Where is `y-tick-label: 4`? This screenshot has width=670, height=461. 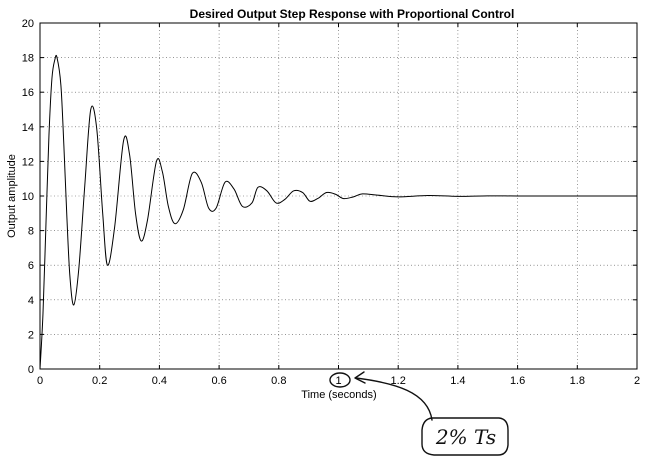
y-tick-label: 4 is located at coordinates (31, 301).